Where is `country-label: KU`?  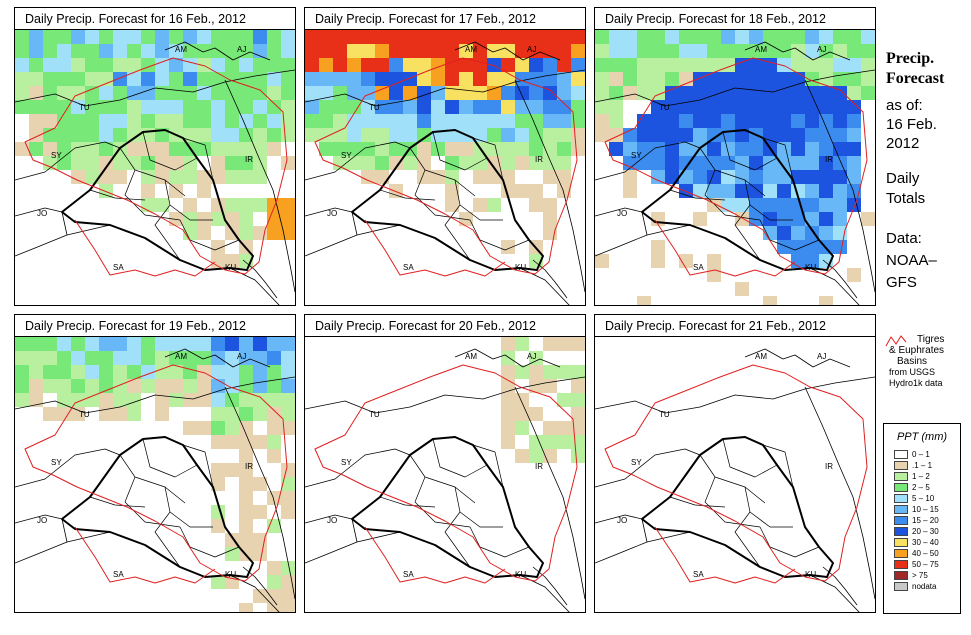 country-label: KU is located at coordinates (810, 267).